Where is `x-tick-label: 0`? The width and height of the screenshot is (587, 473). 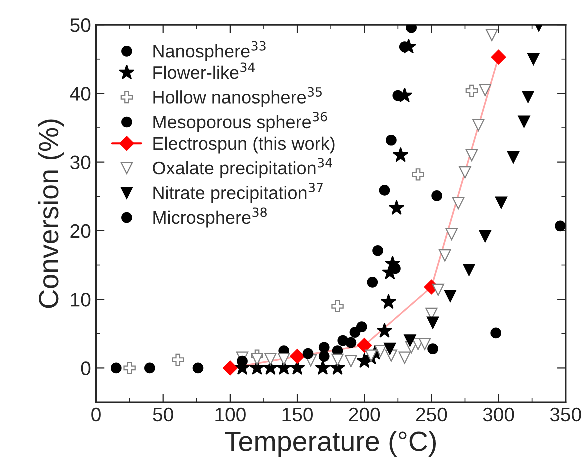
x-tick-label: 0 is located at coordinates (96, 415).